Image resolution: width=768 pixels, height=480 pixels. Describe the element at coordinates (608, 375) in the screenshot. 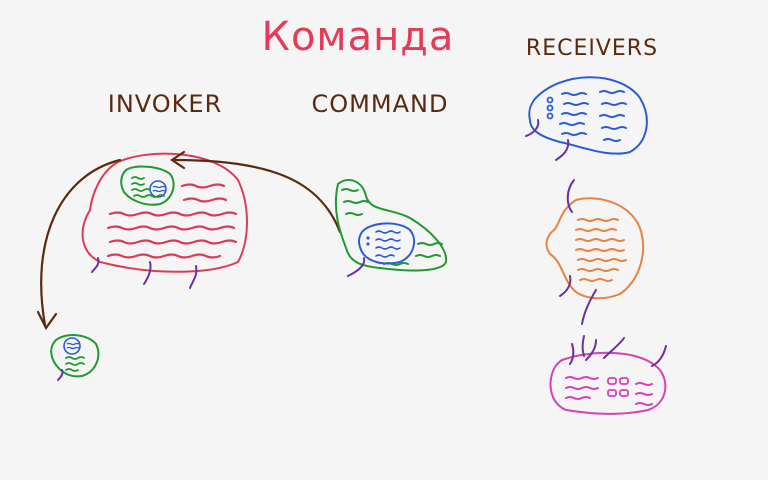

I see `receiver-pink` at that location.